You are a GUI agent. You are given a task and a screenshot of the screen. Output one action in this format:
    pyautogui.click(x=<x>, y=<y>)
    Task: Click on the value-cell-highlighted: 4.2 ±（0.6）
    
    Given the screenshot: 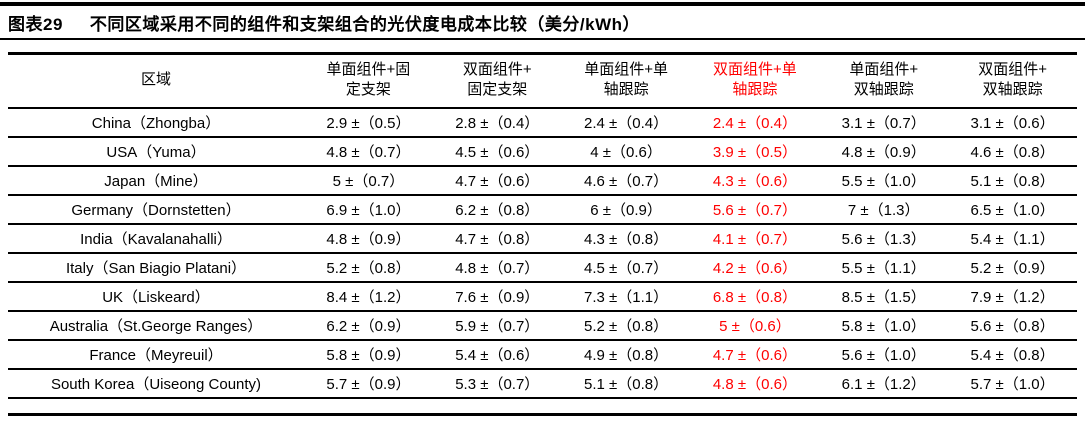 What is the action you would take?
    pyautogui.click(x=755, y=267)
    